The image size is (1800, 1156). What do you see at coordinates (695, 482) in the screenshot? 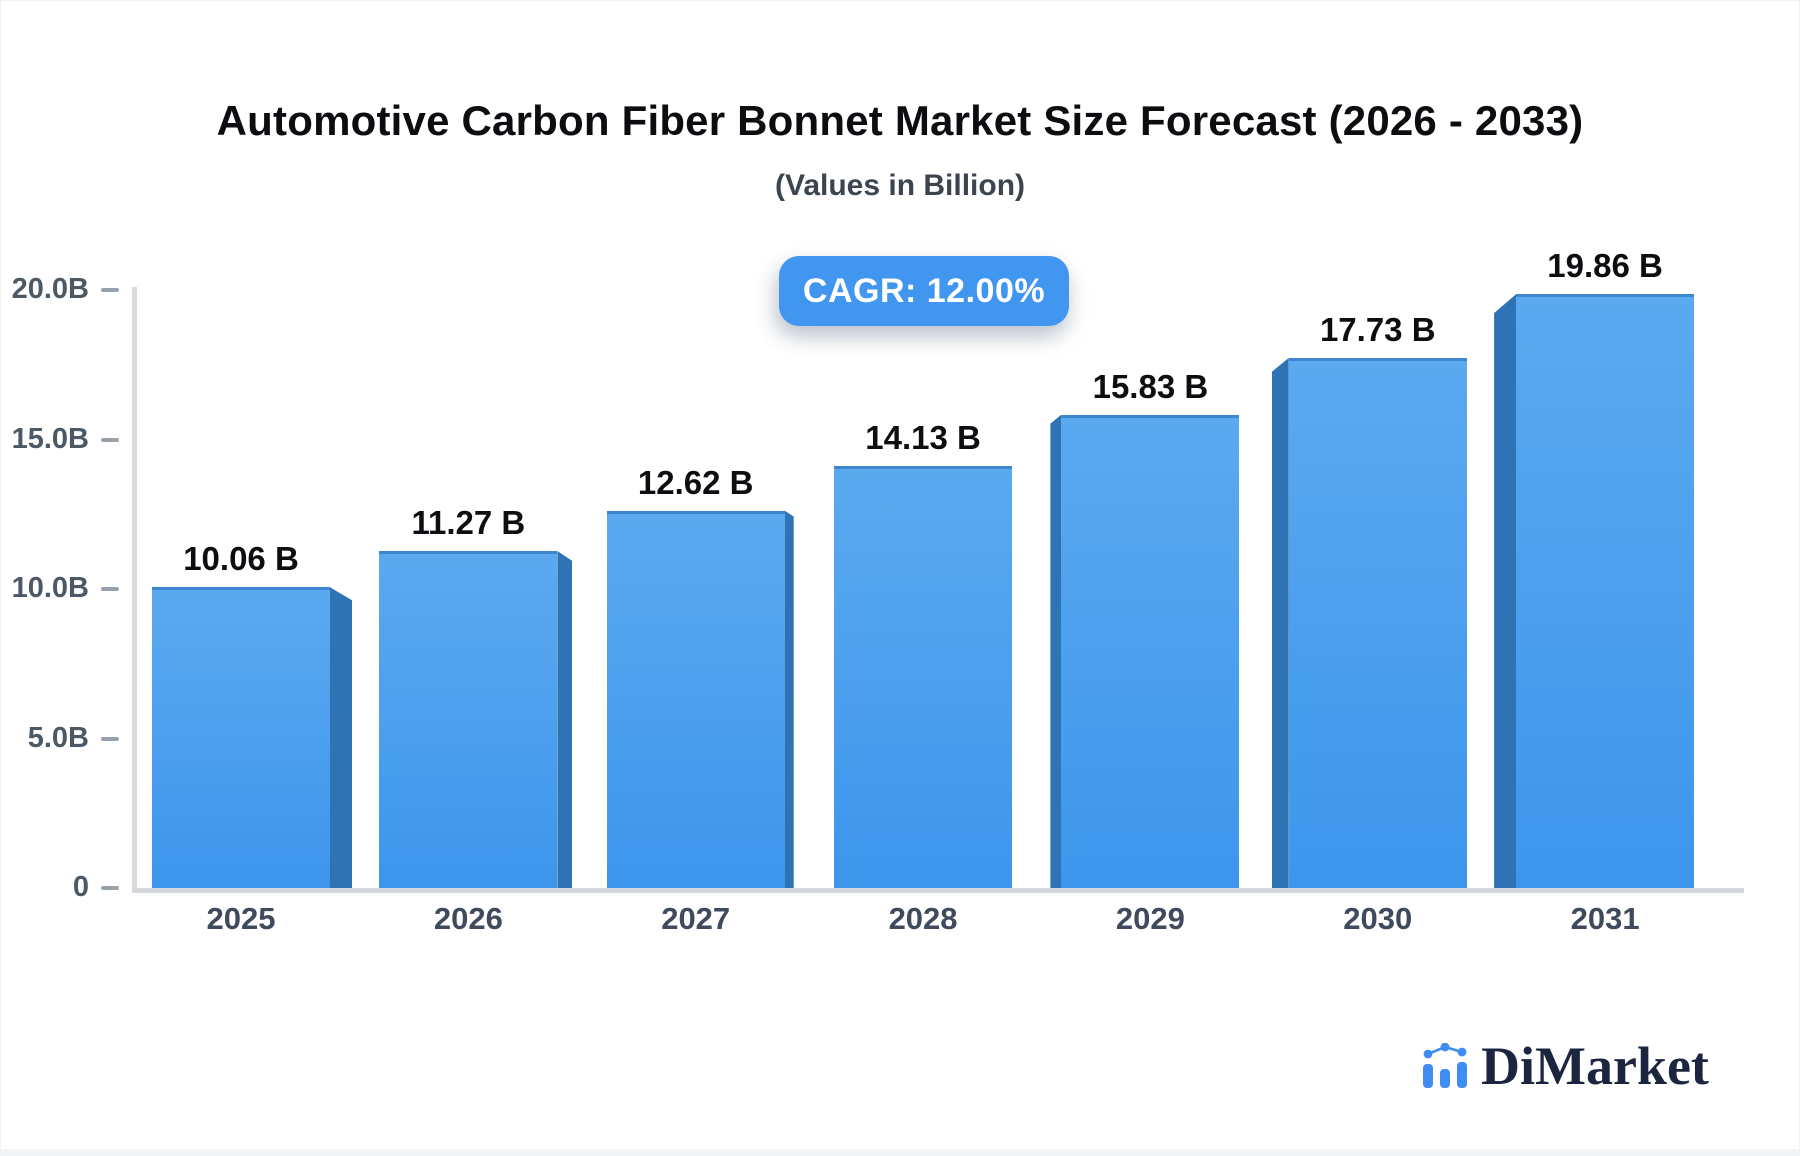
I see `bar-value-label: 12.62 B` at bounding box center [695, 482].